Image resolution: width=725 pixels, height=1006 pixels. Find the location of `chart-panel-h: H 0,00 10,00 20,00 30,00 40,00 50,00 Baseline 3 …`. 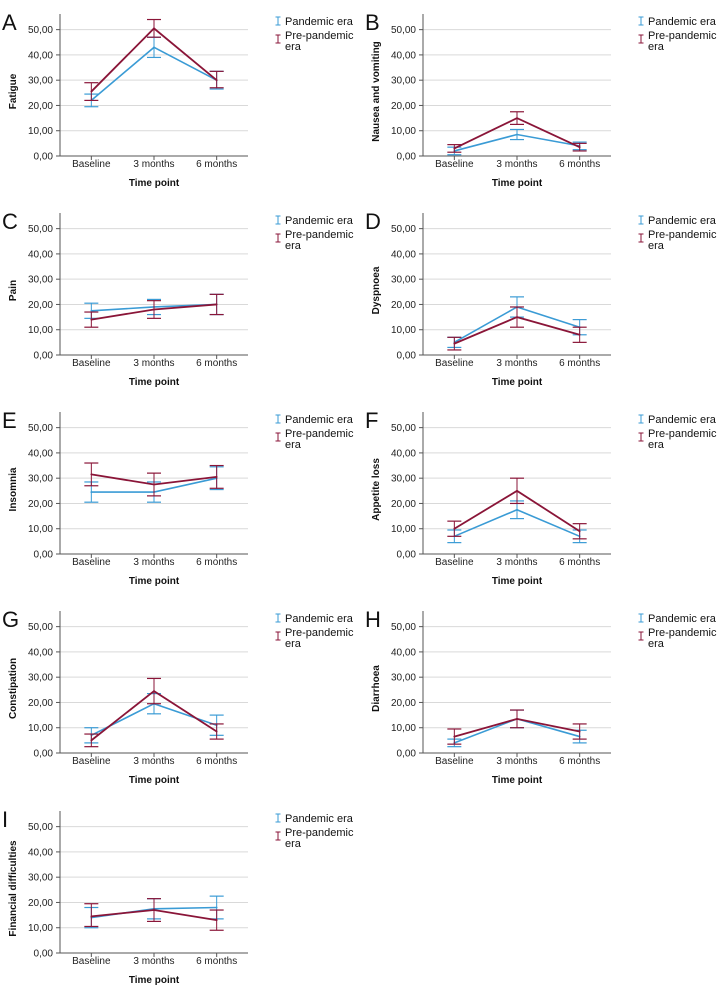

chart-panel-h: H 0,00 10,00 20,00 30,00 40,00 50,00 Baseline 3 … is located at coordinates (541, 696).